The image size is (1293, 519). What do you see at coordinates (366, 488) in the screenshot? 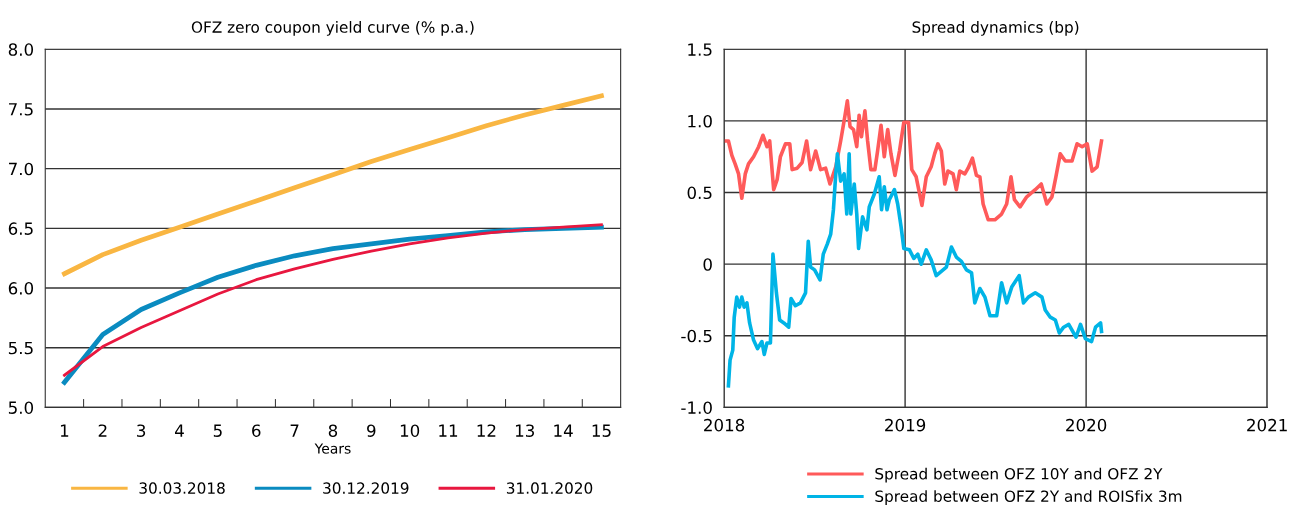
I see `legend-label: 30.12.2019` at bounding box center [366, 488].